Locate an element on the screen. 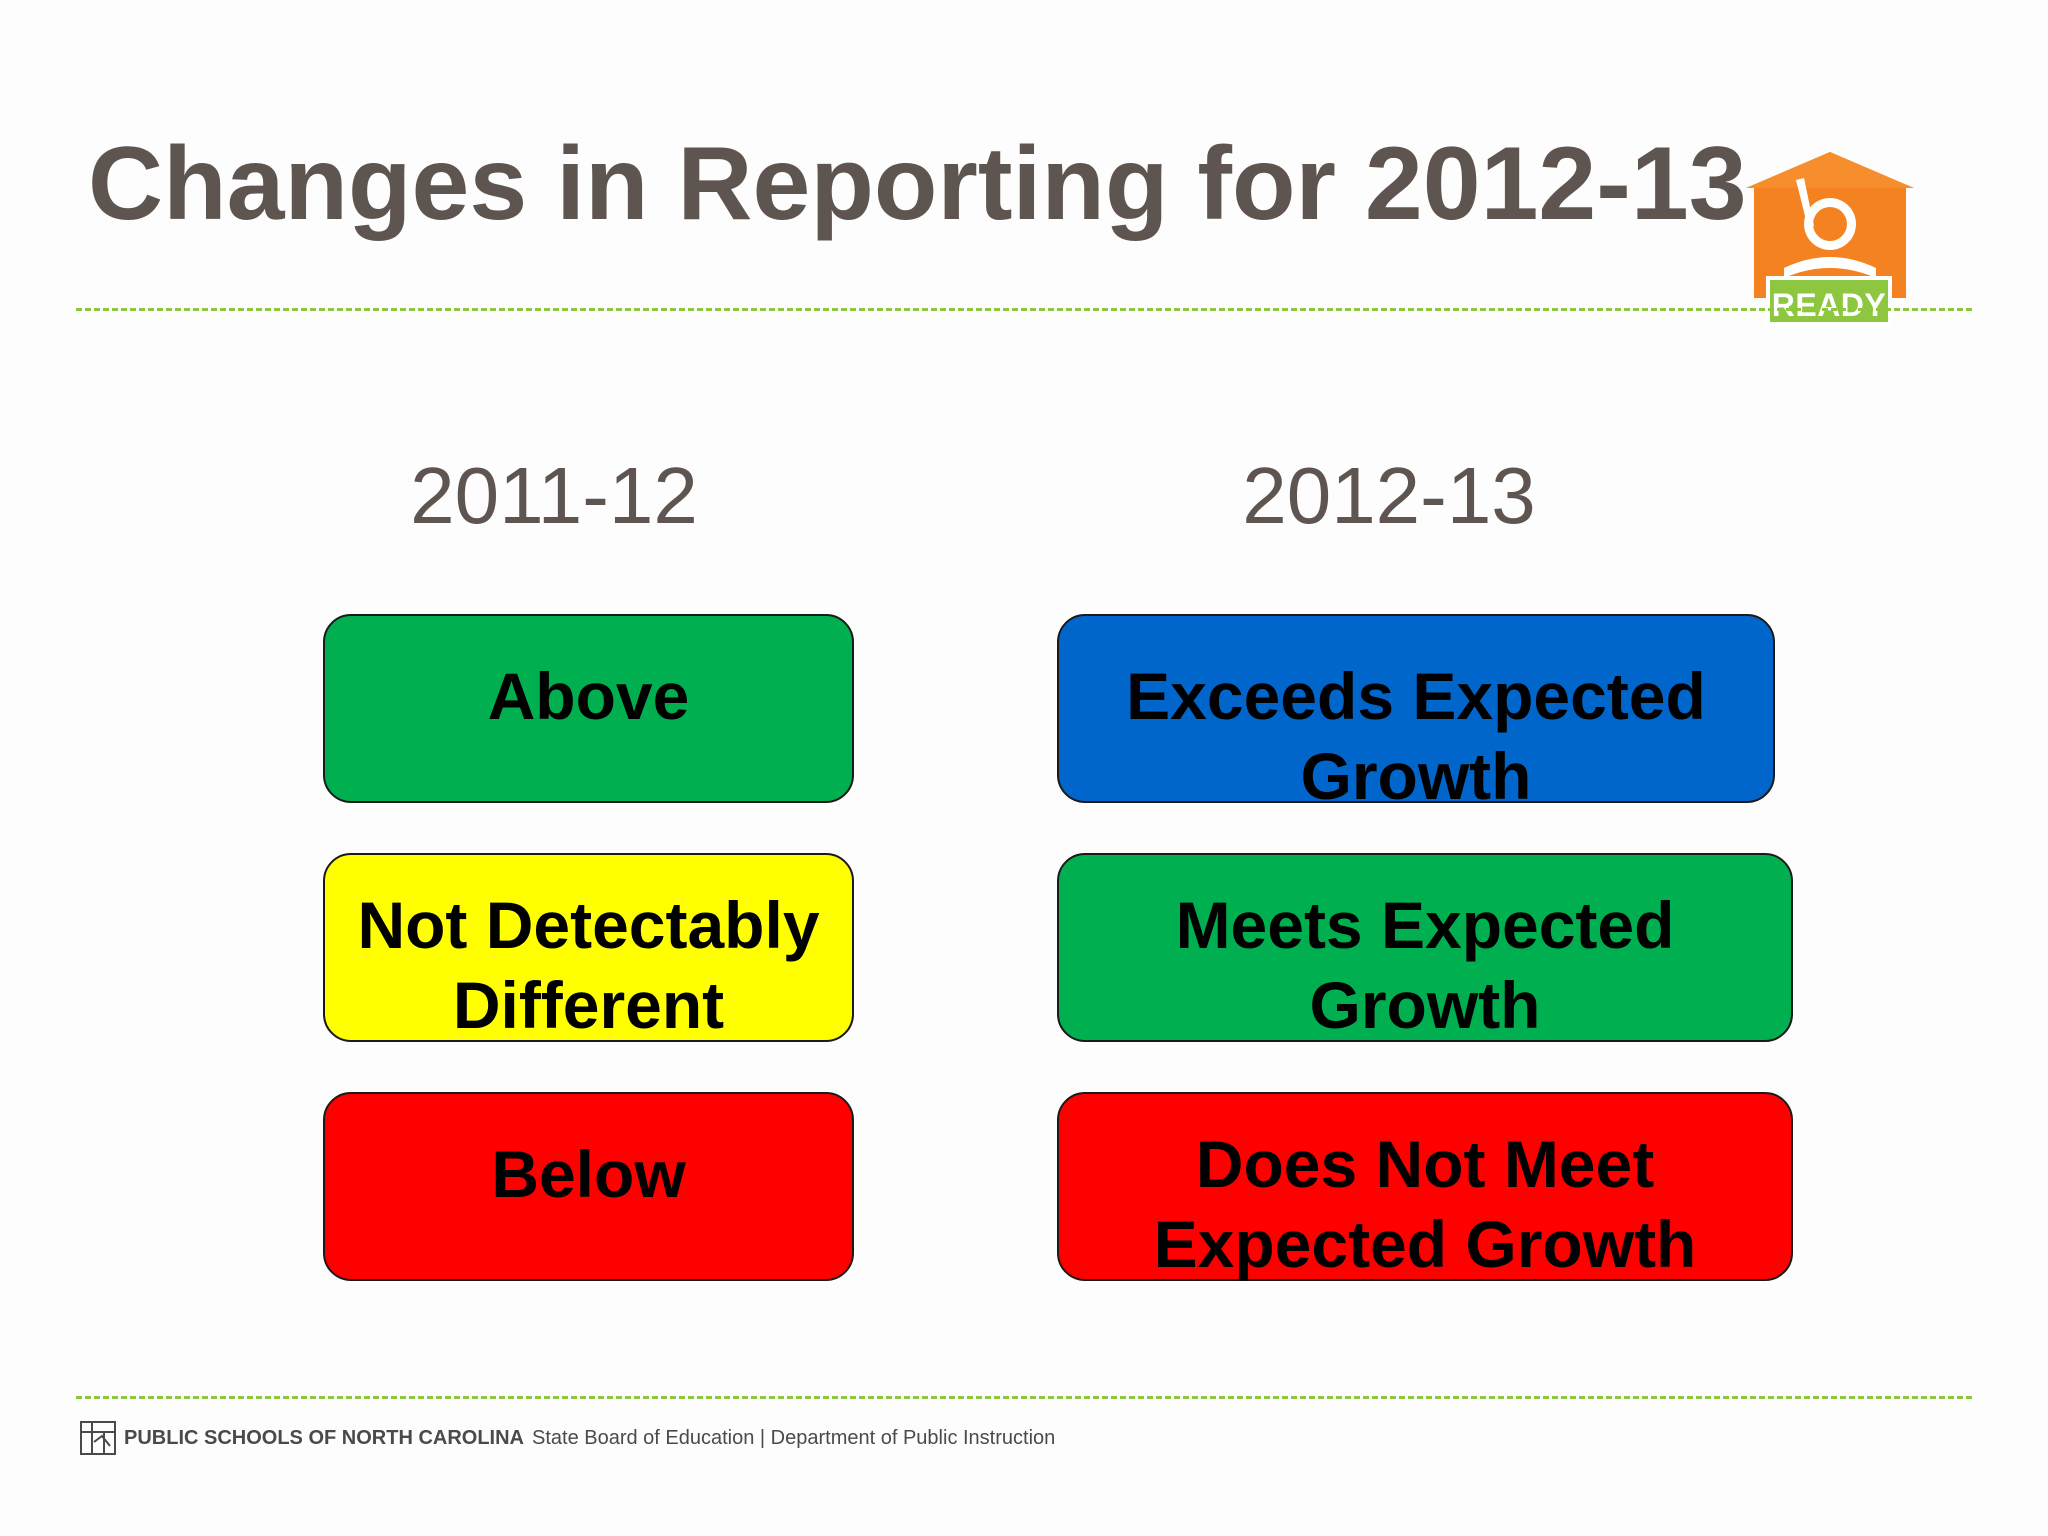  ready-badge: READY is located at coordinates (1829, 301).